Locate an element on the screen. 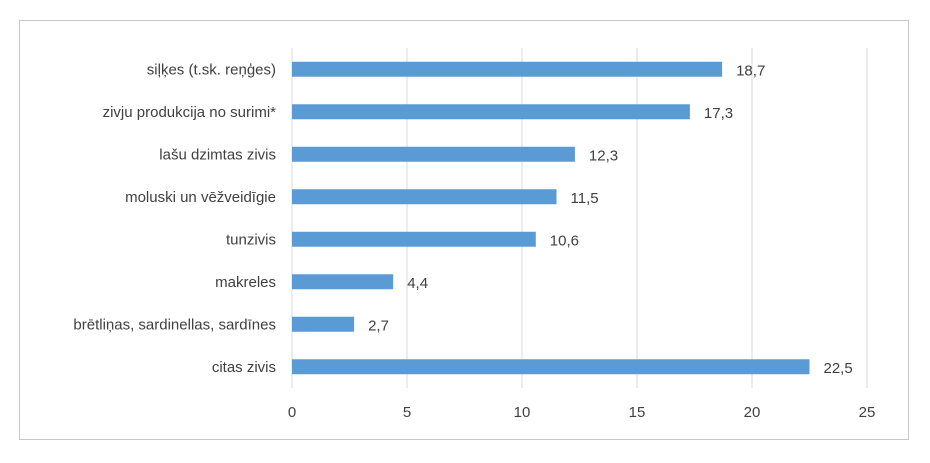 Image resolution: width=930 pixels, height=463 pixels. x-tick-label: 25 is located at coordinates (867, 412).